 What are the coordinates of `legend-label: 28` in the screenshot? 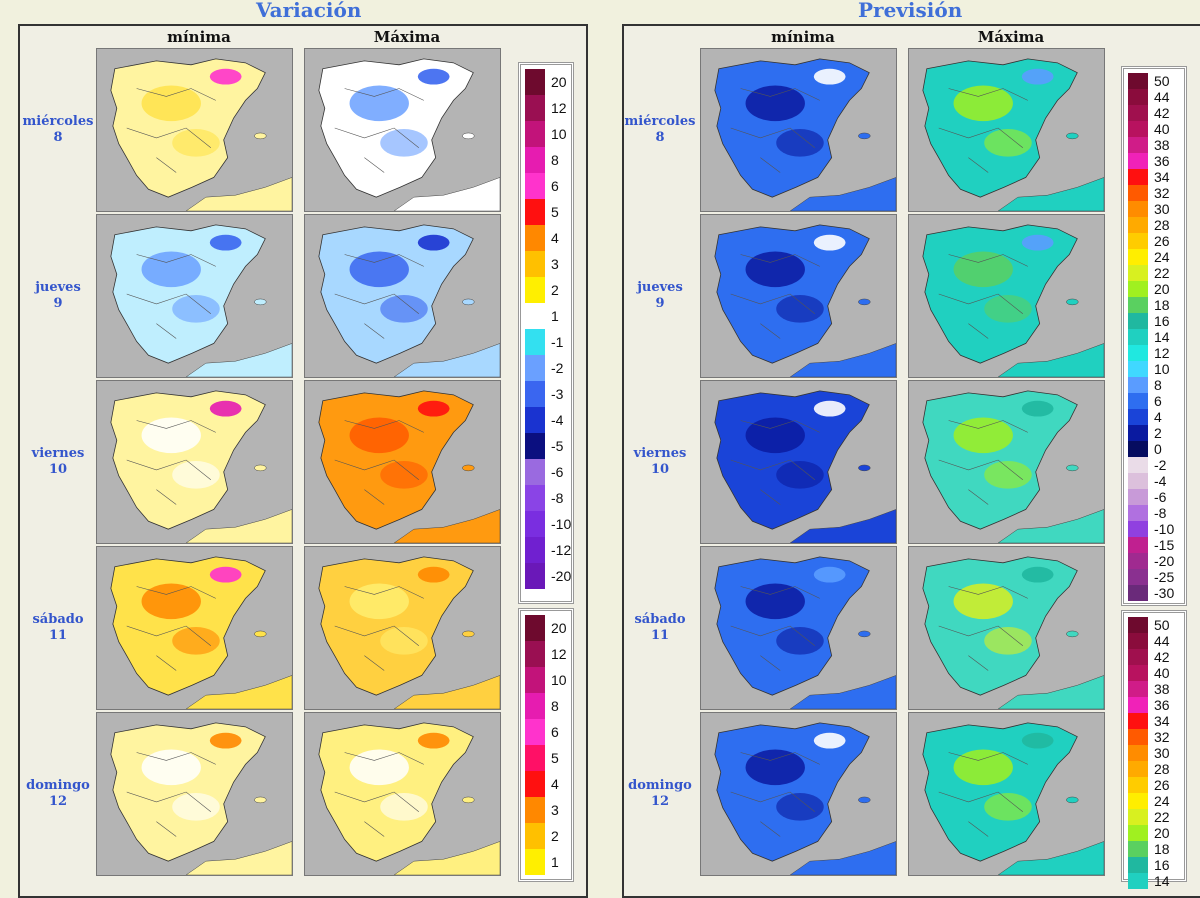 It's located at (1162, 769).